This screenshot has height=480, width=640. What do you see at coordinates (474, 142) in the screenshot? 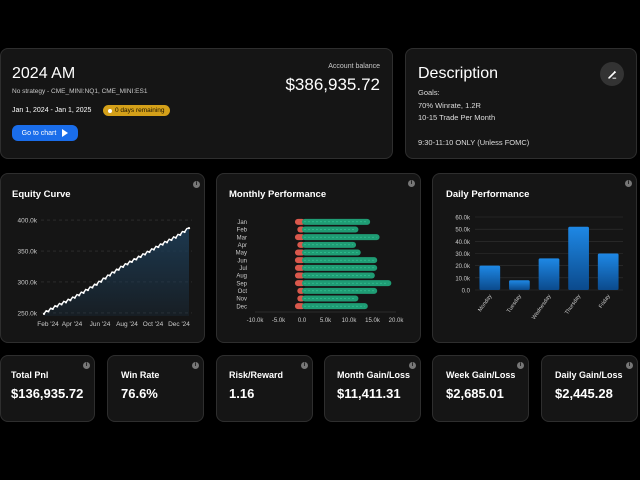
I see `description-line: 9:30-11:10 ONLY (Unless FOMC)` at bounding box center [474, 142].